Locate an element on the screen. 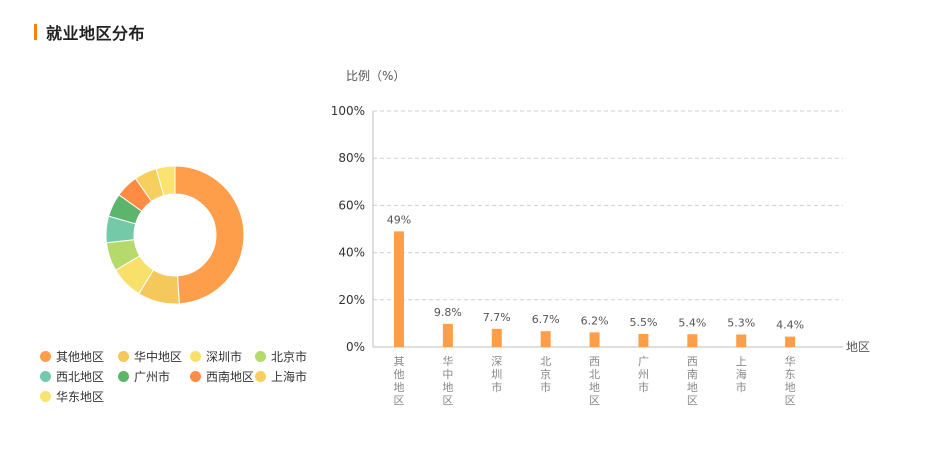 This screenshot has width=935, height=475. x-tick-label: 深圳市 is located at coordinates (496, 374).